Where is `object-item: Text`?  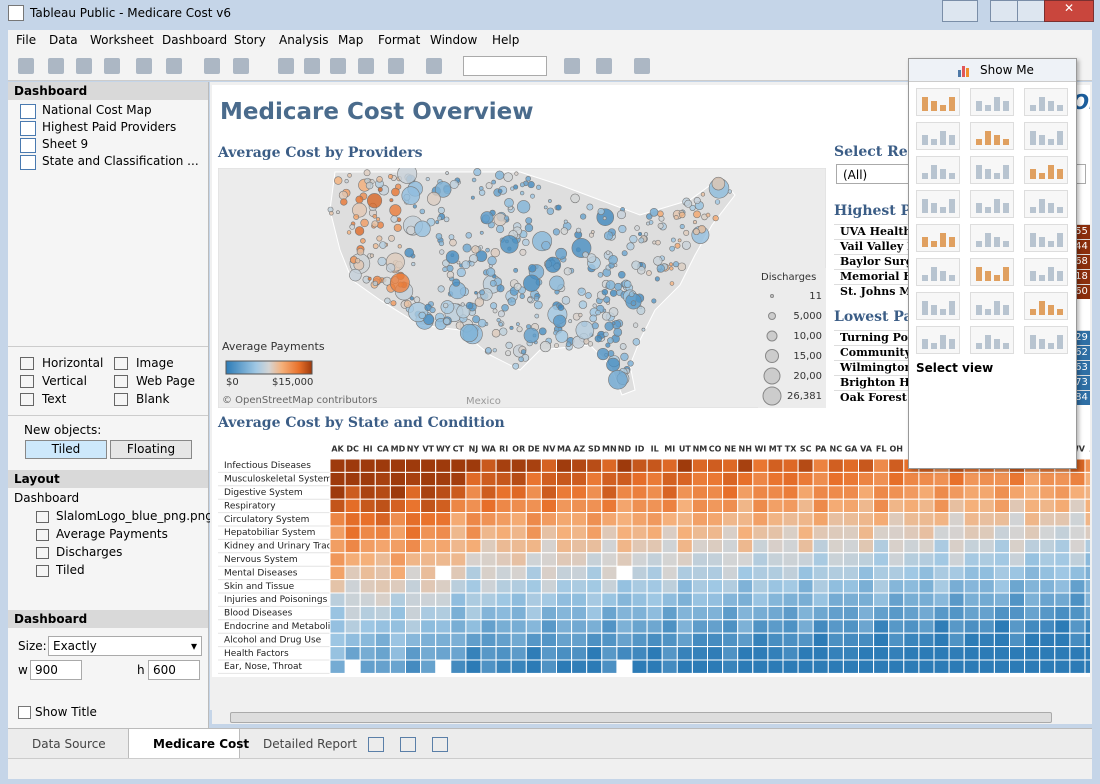
object-item: Text is located at coordinates (54, 399).